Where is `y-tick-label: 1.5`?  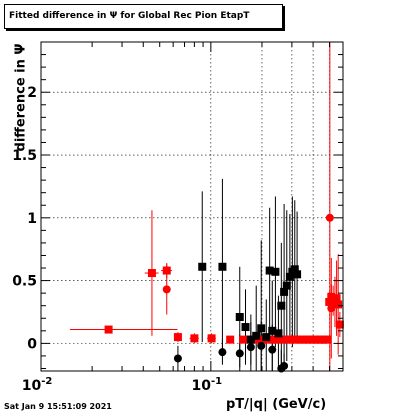 y-tick-label: 1.5 is located at coordinates (24, 156).